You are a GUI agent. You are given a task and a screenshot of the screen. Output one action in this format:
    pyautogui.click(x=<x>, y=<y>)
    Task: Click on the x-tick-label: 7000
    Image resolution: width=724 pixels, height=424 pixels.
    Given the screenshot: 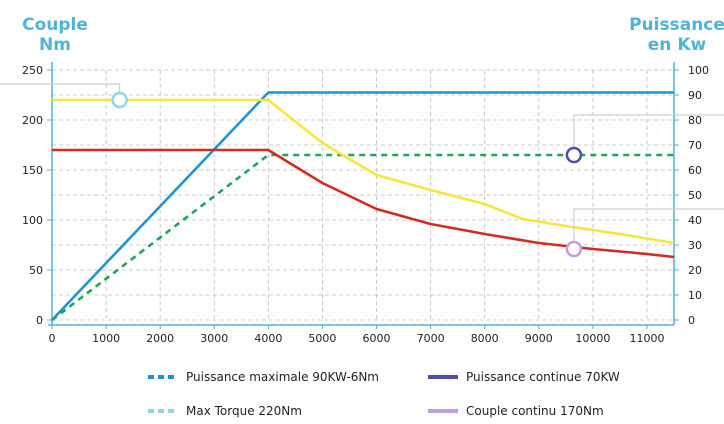 What is the action you would take?
    pyautogui.click(x=431, y=338)
    